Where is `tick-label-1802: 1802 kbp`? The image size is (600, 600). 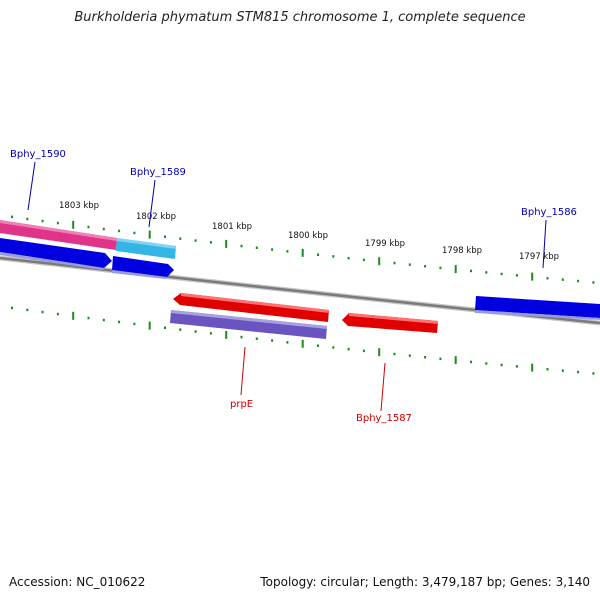 tick-label-1802: 1802 kbp is located at coordinates (156, 217).